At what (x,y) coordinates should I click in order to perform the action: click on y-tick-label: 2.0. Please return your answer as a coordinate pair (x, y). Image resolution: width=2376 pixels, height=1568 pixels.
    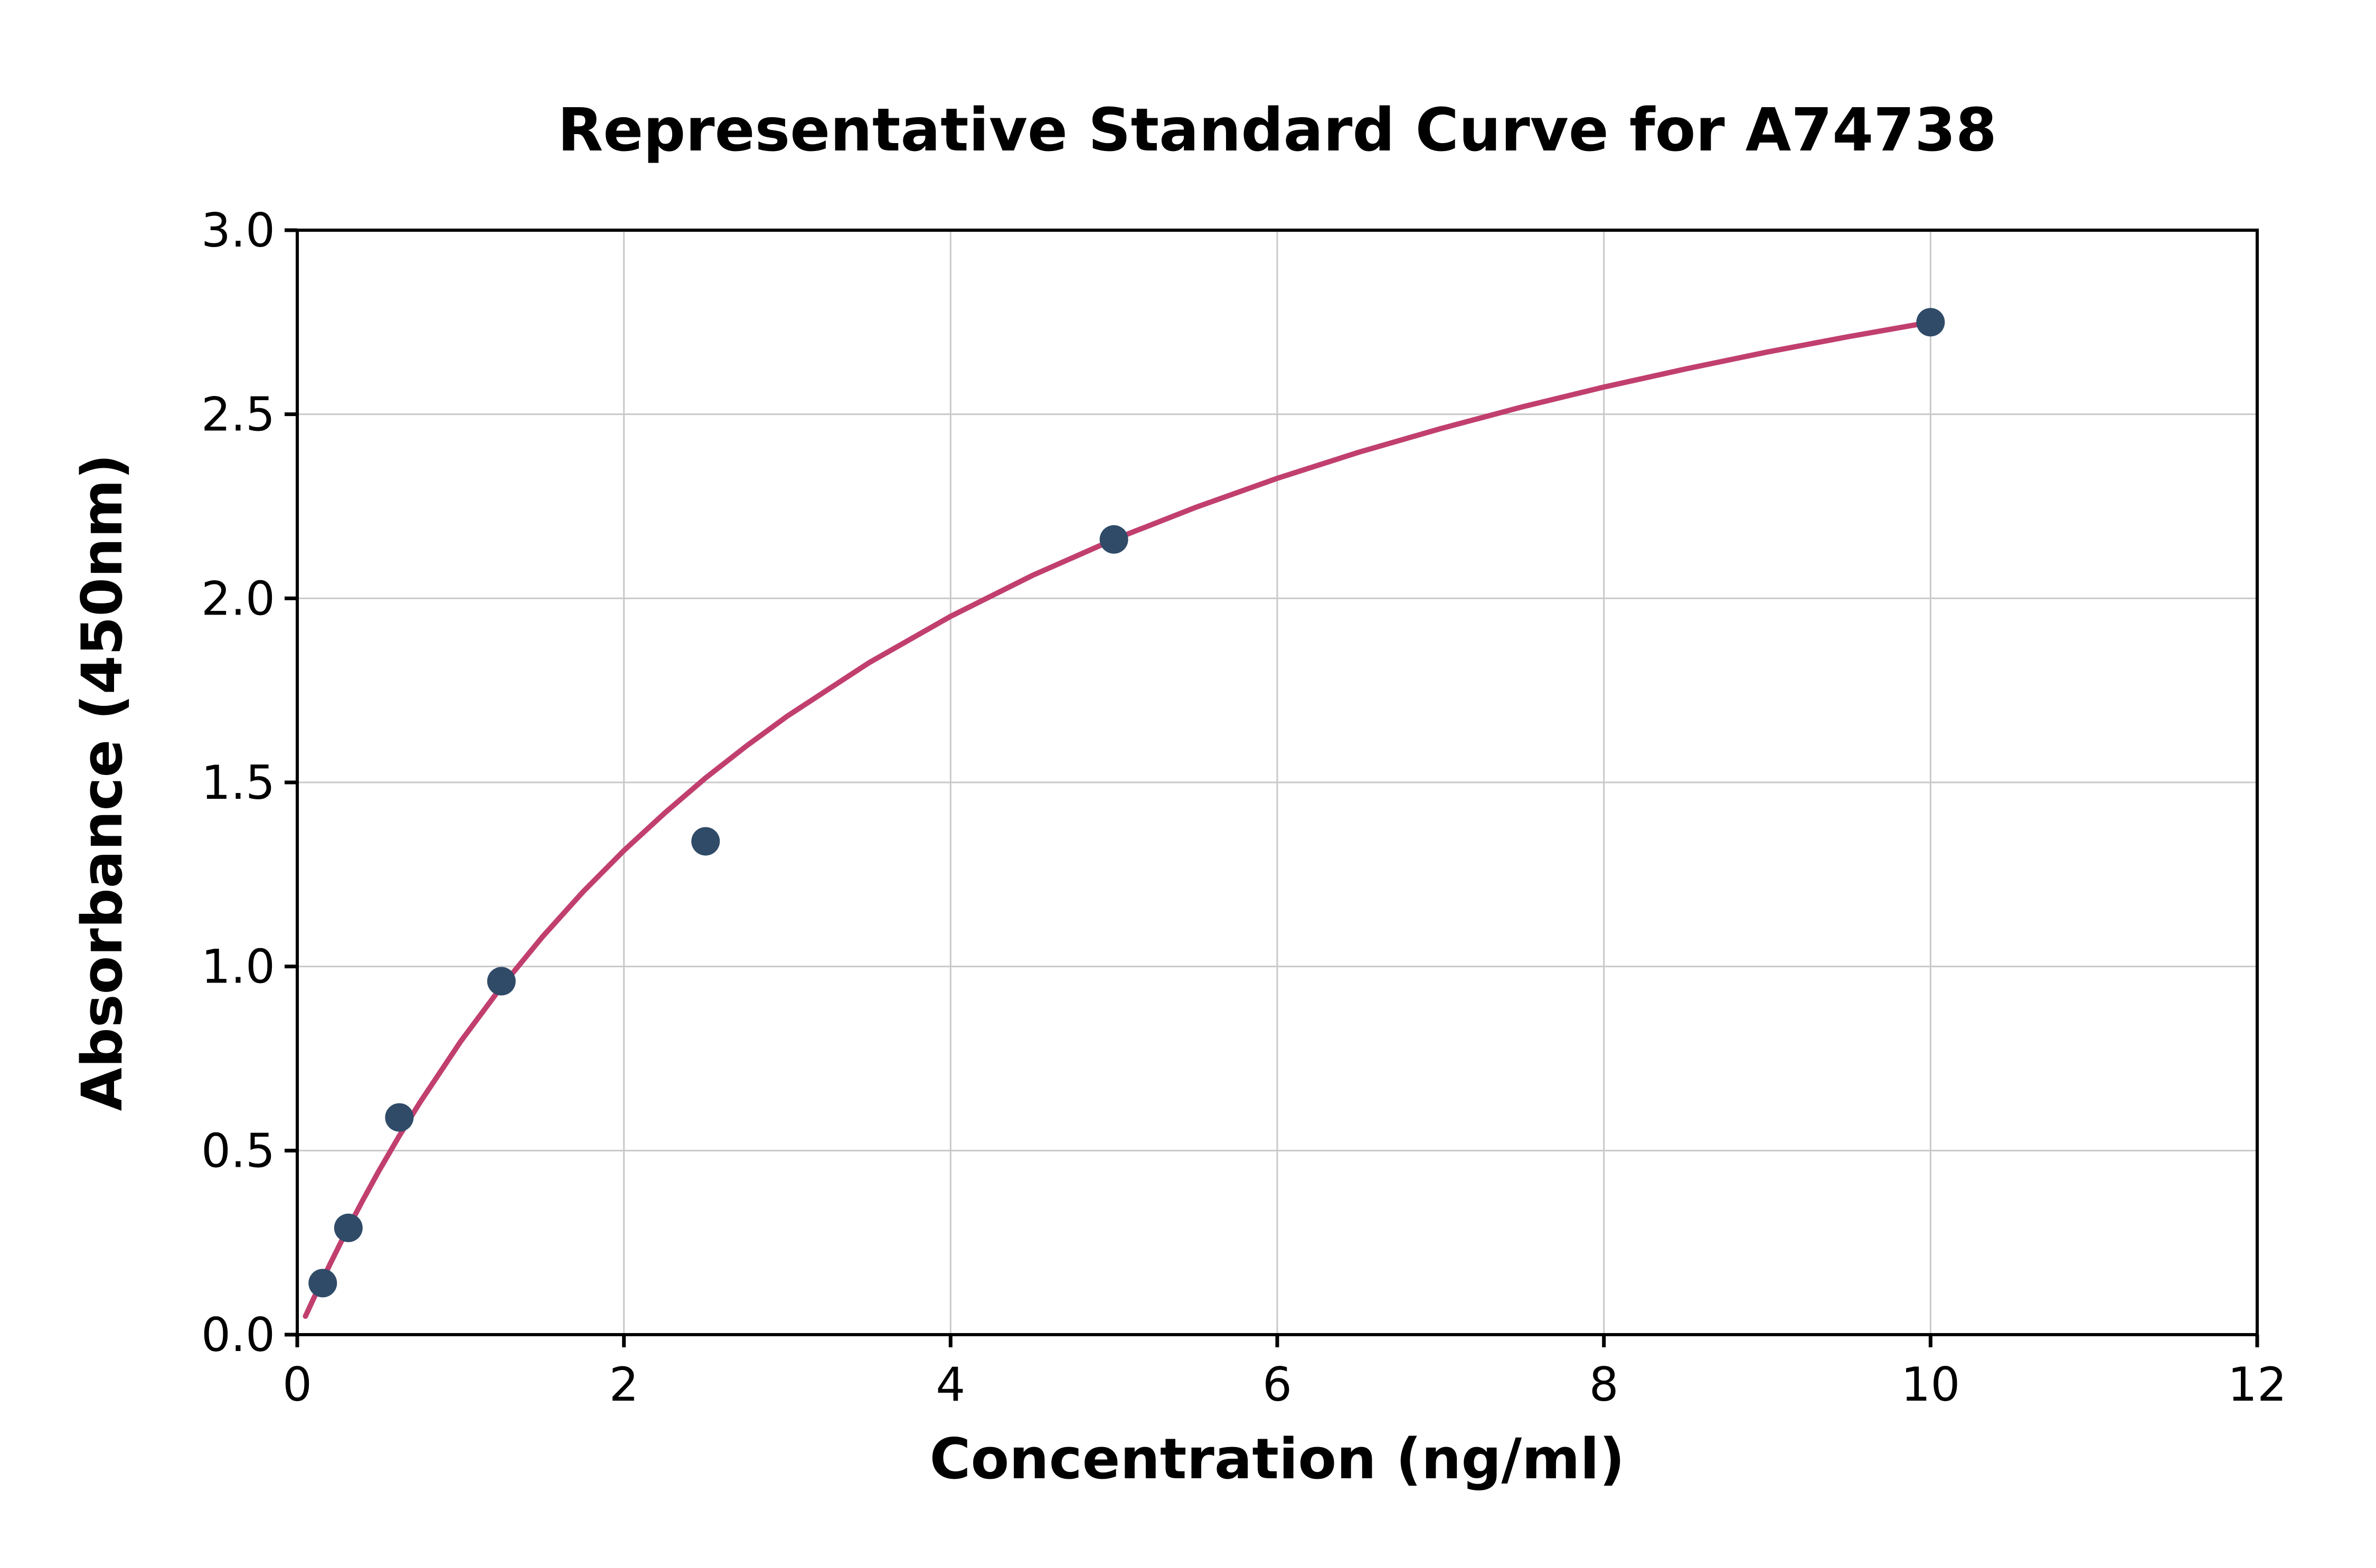
    Looking at the image, I should click on (238, 598).